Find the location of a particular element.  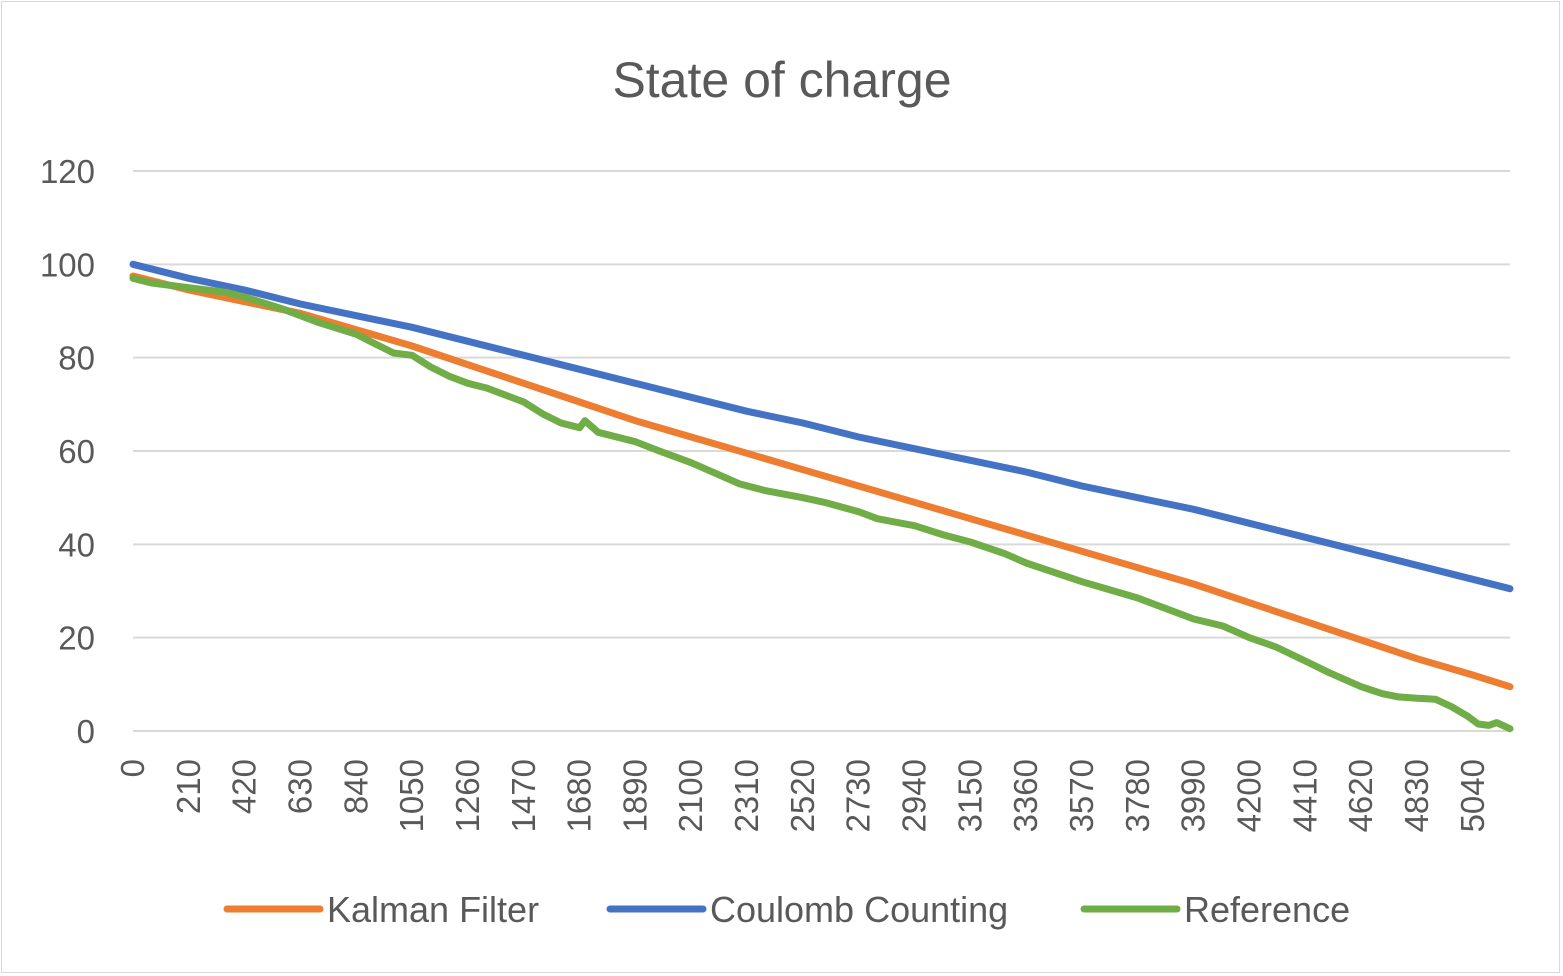

x-tick-label: 2940 is located at coordinates (914, 795).